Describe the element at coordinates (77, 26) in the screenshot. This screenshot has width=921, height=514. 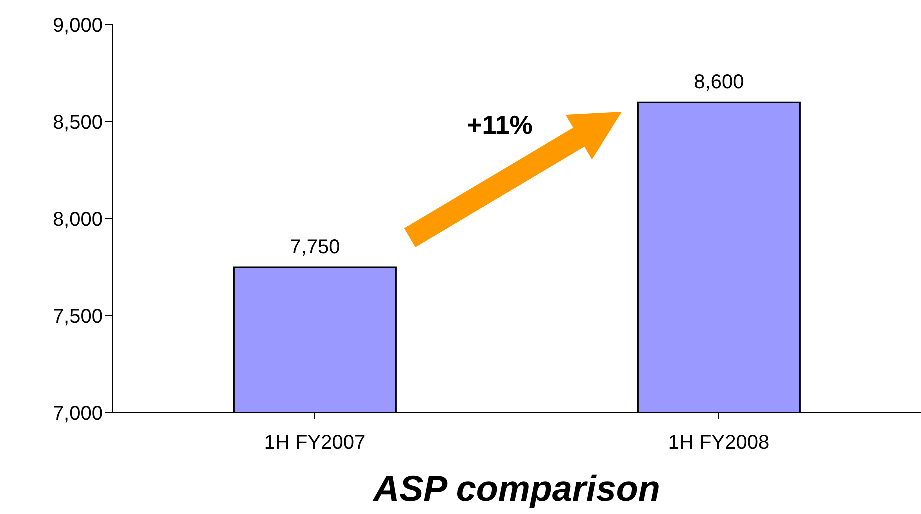
I see `y-tick-label: 9,000` at that location.